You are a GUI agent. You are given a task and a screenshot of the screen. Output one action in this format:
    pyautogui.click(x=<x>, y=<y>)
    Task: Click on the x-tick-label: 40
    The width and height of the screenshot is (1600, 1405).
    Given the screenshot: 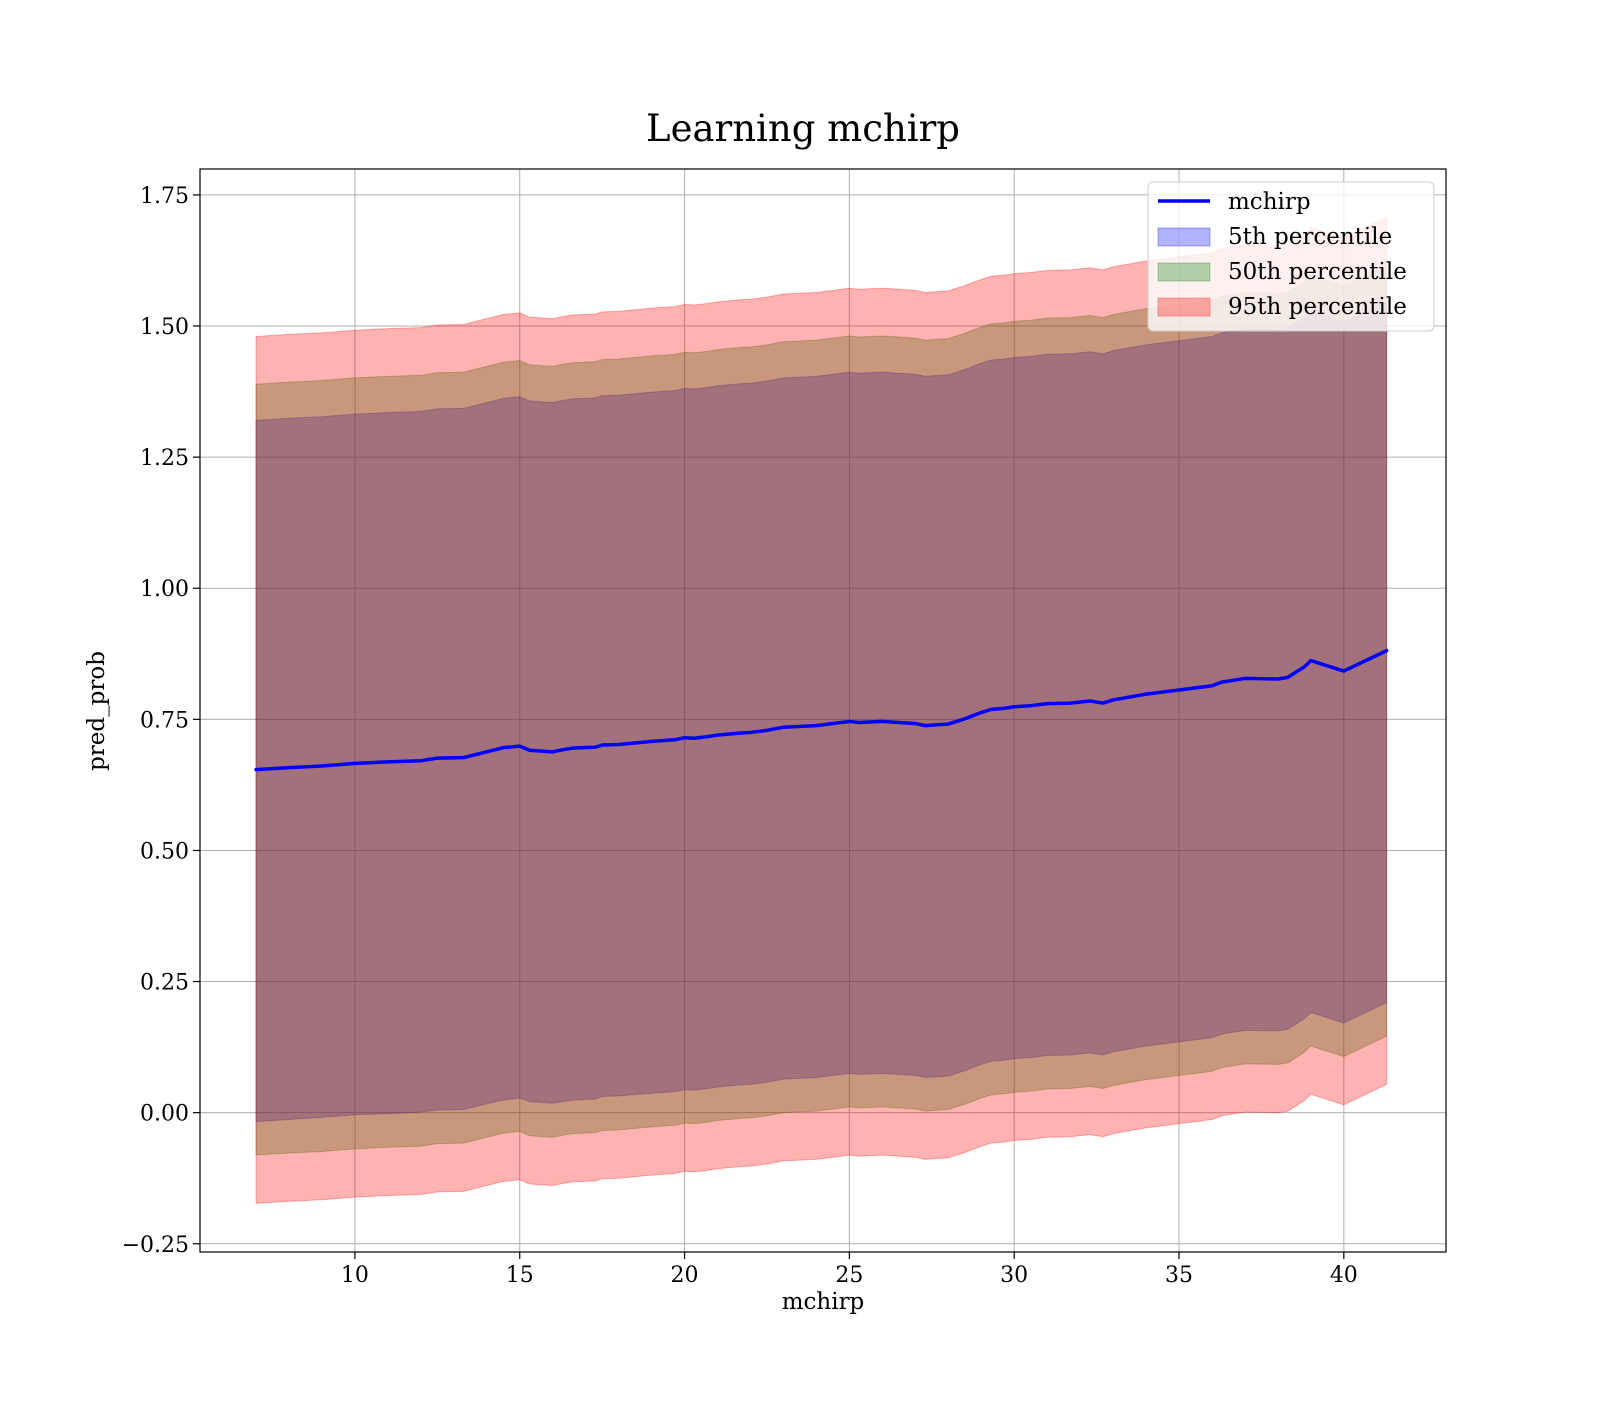 What is the action you would take?
    pyautogui.click(x=1344, y=1275)
    